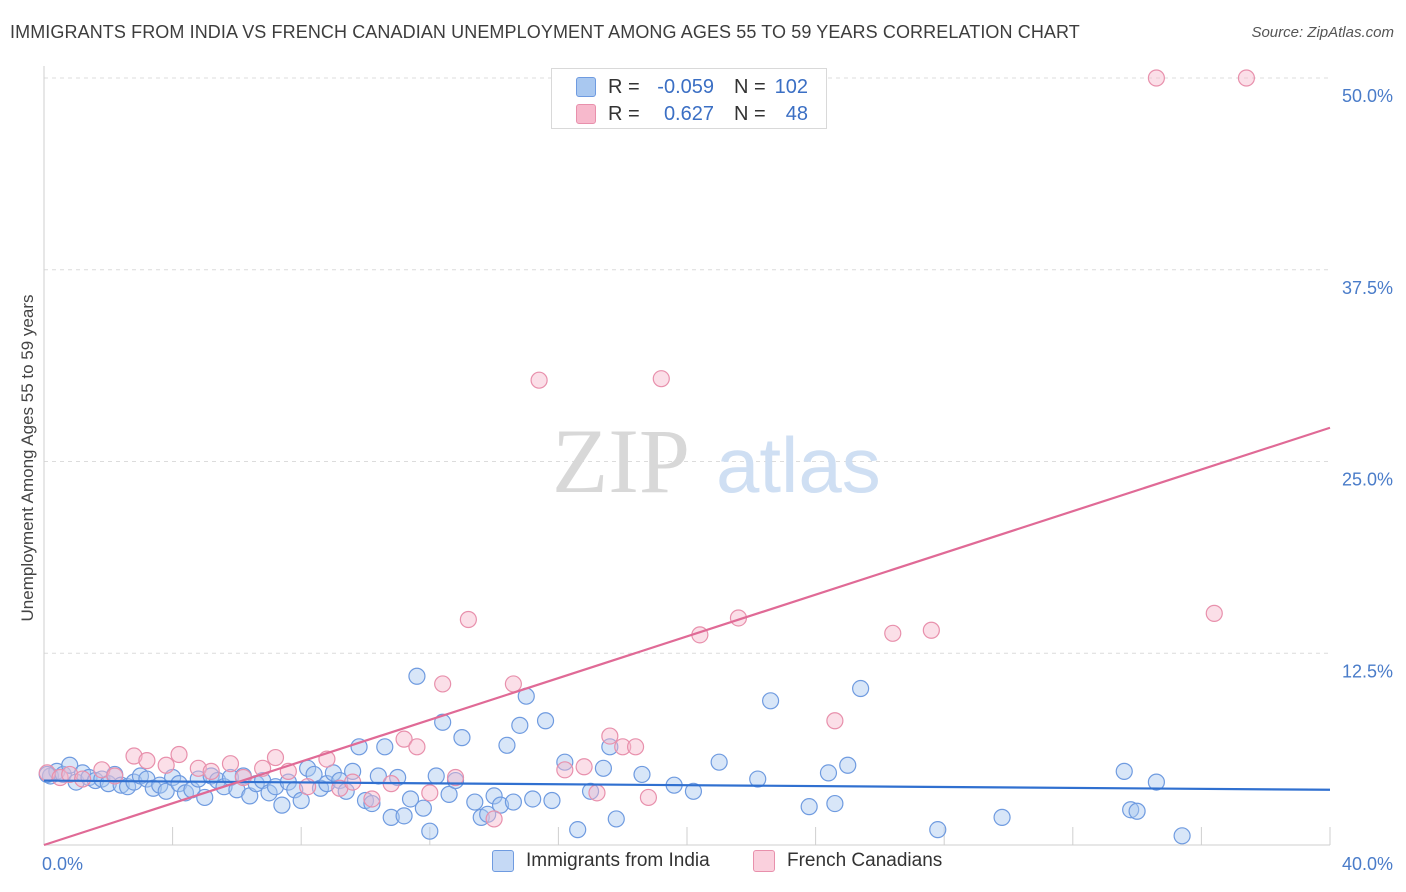  I want to click on y-tick-labels: 12.5% 25.0% 37.5% 50.0%, so click(1367, 383).